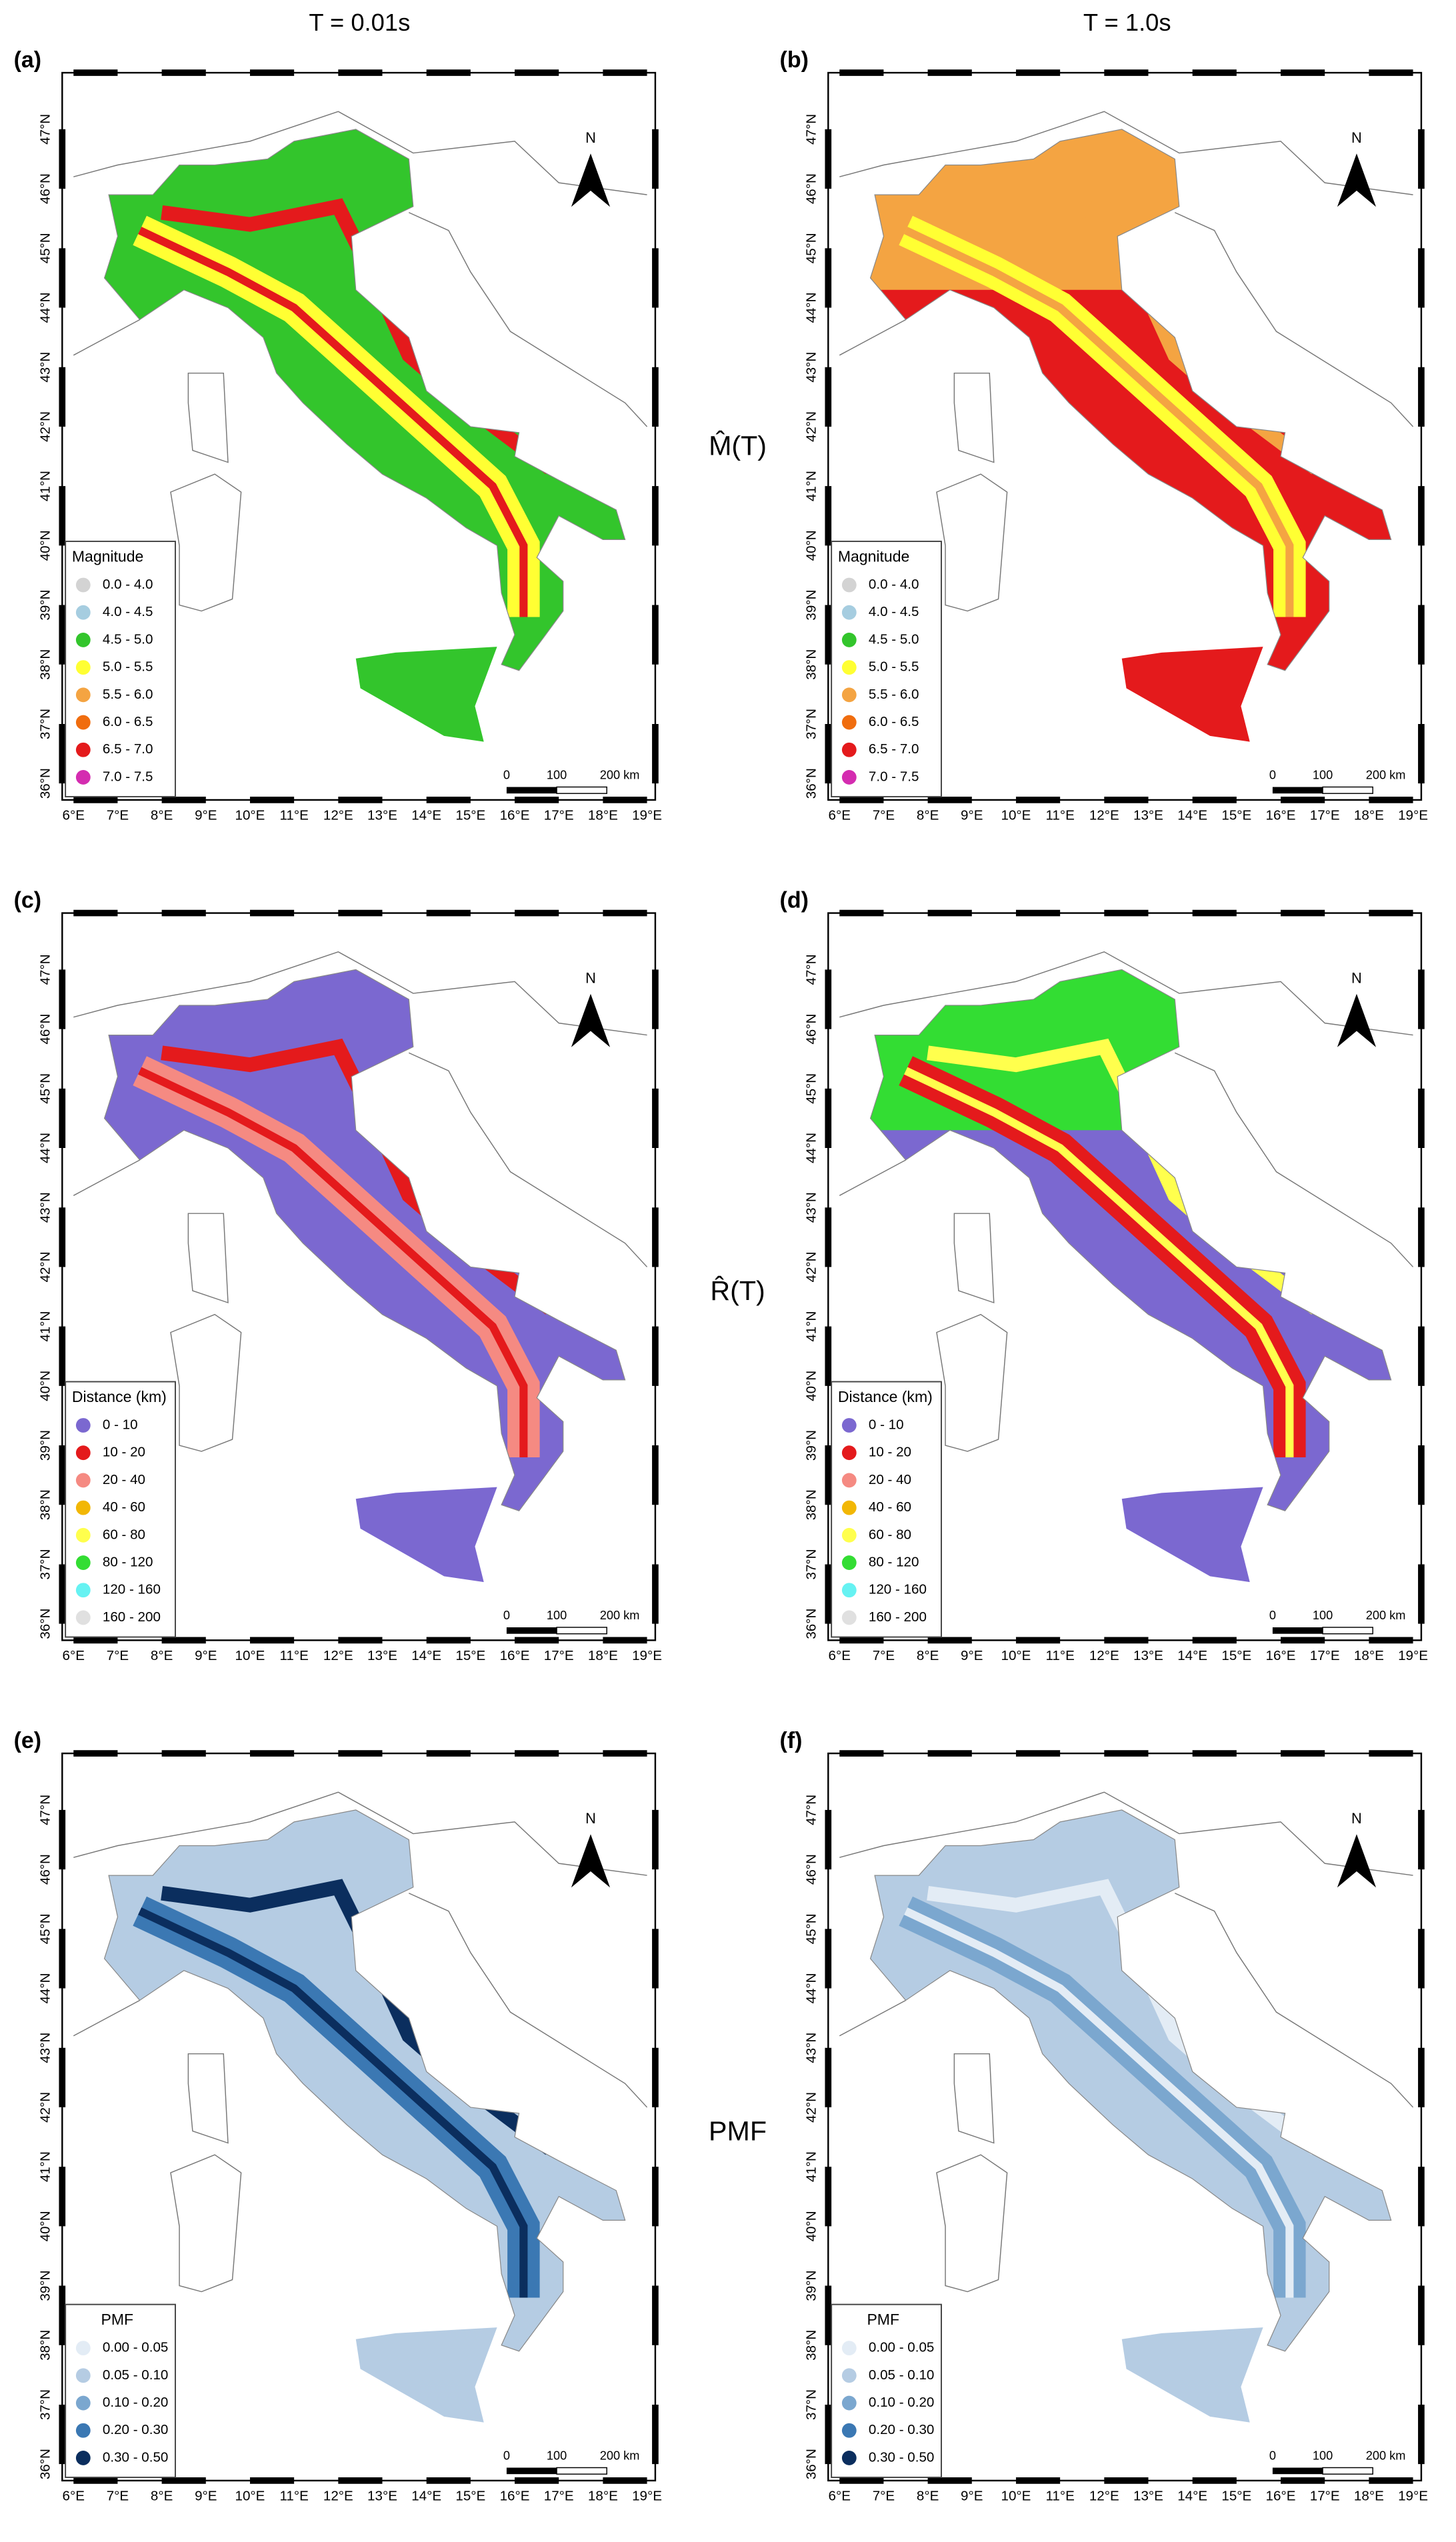 The image size is (1456, 2542). I want to click on legend-label: 0.10 - 0.20, so click(901, 2402).